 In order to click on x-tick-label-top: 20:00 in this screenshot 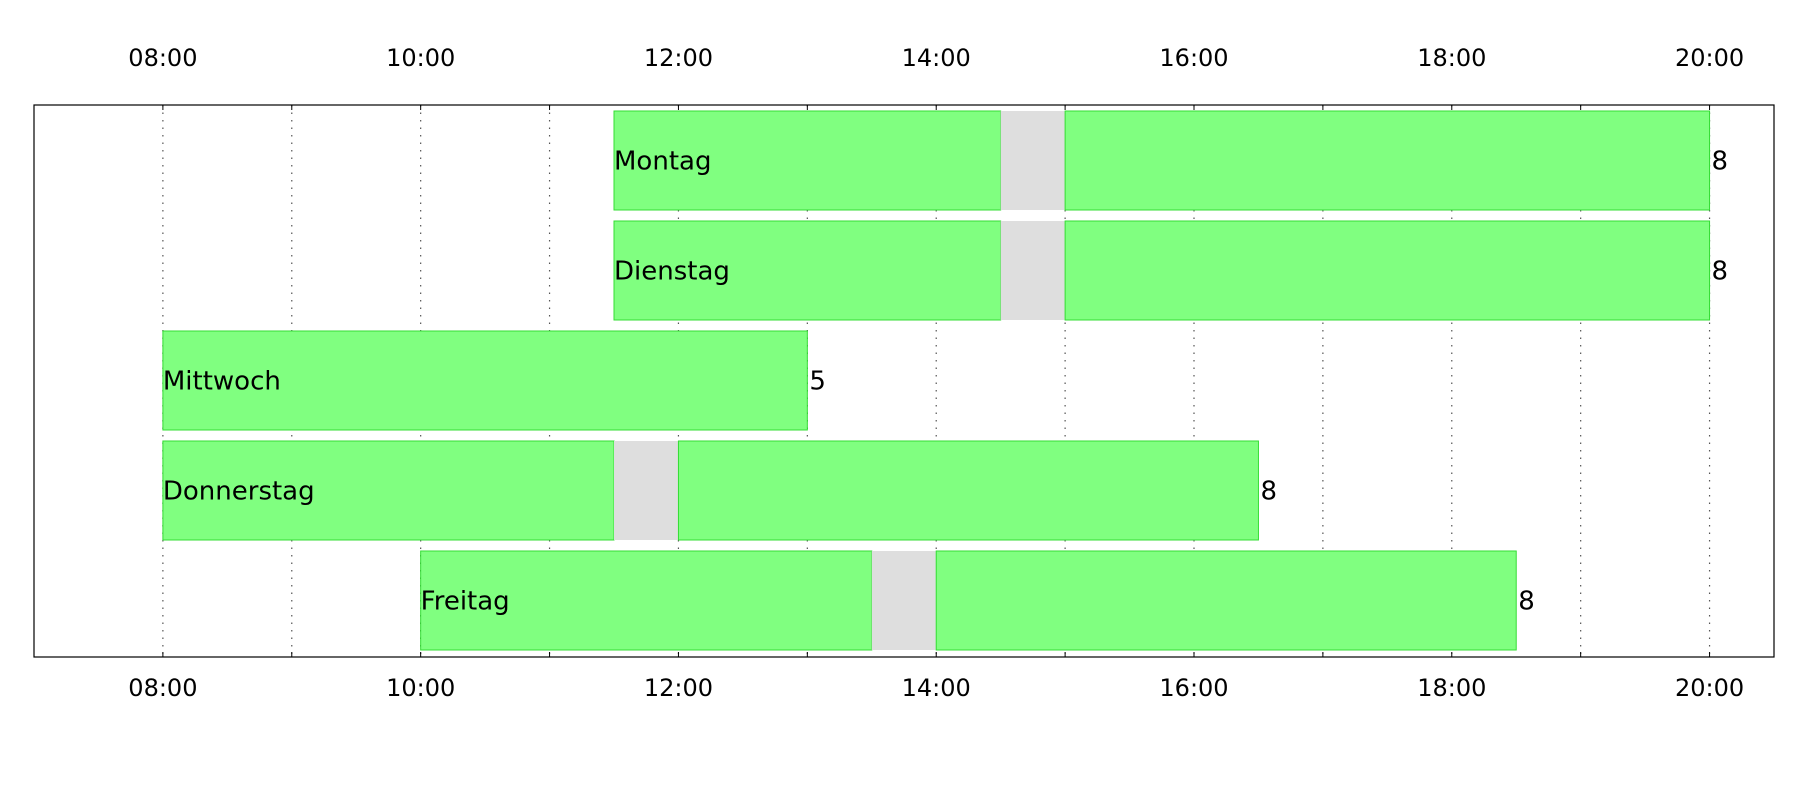, I will do `click(1709, 58)`.